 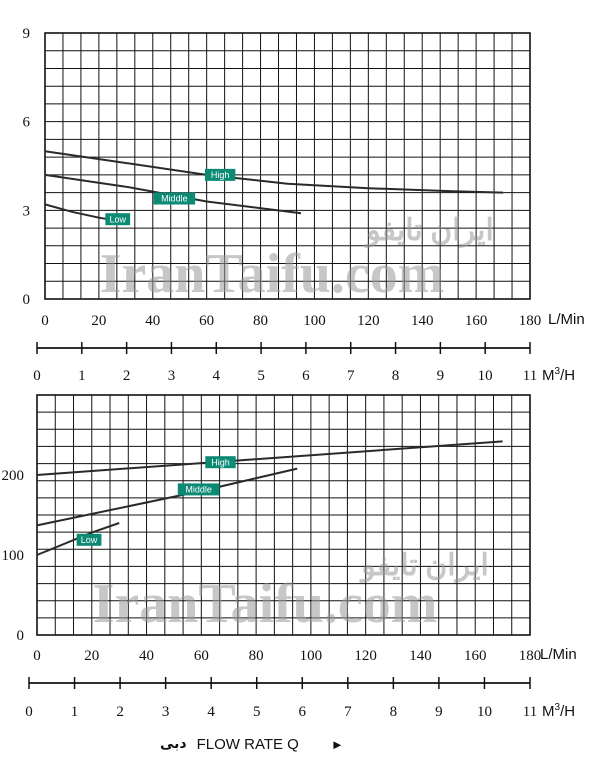 I want to click on flow-rate-farsi-label: دبی, so click(x=173, y=744).